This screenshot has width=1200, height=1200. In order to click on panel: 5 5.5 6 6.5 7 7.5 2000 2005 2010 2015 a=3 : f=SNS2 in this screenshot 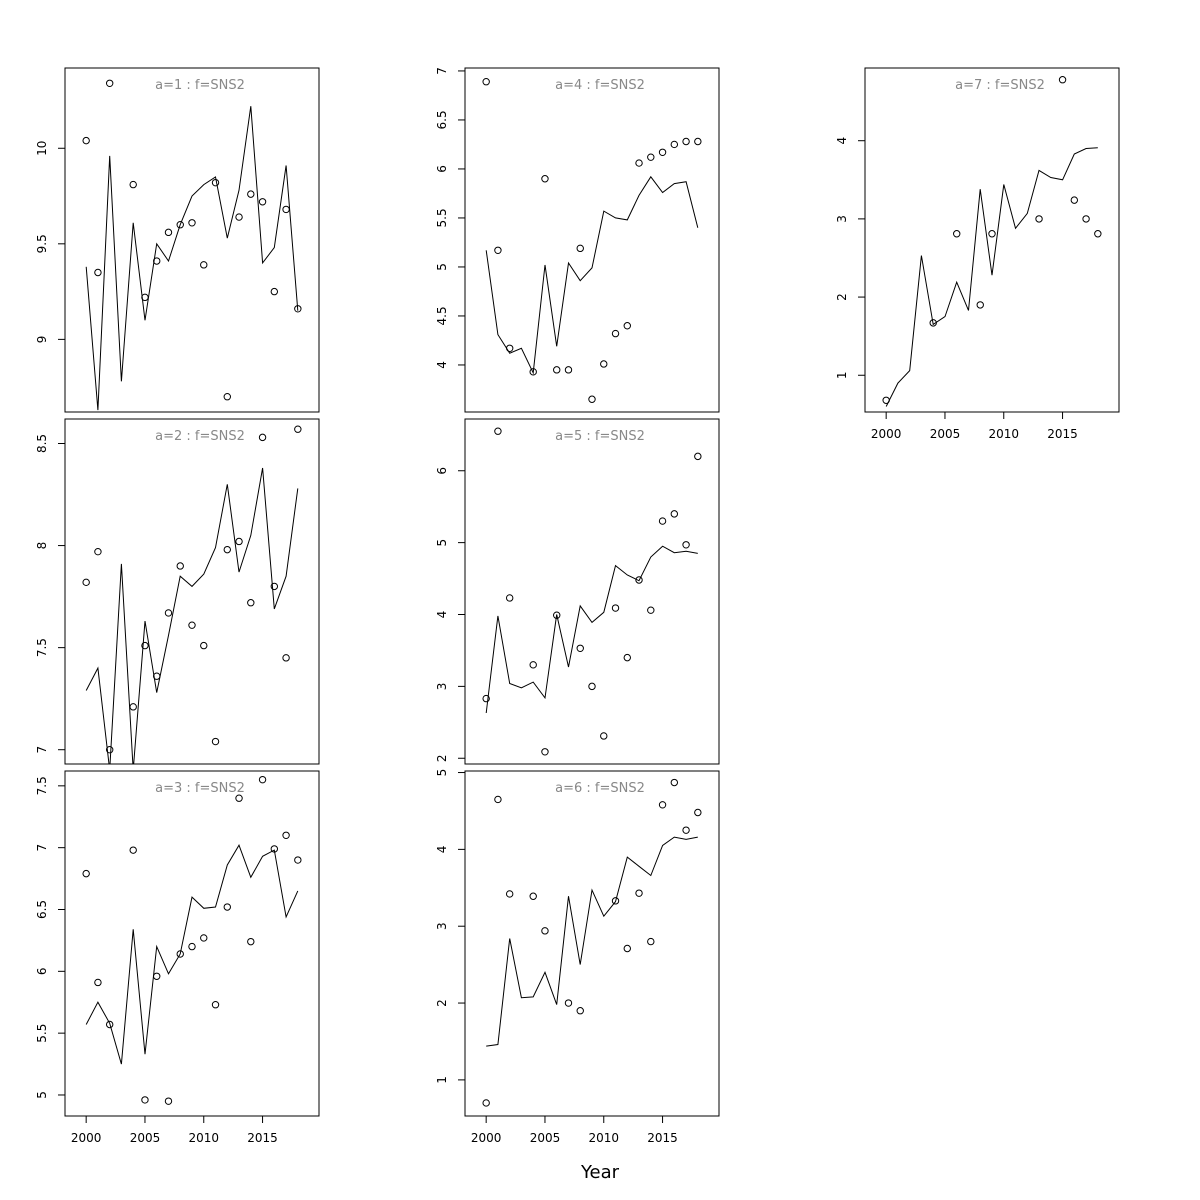, I will do `click(177, 957)`.